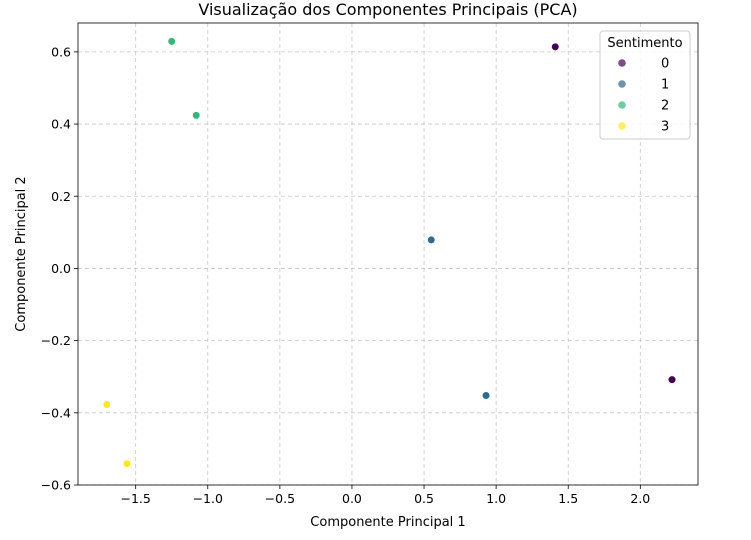 Image resolution: width=751 pixels, height=540 pixels. I want to click on y-axis-ticks: −0.6 −0.4 −0.2 0.0 0.2 0.4 0.6, so click(59, 268).